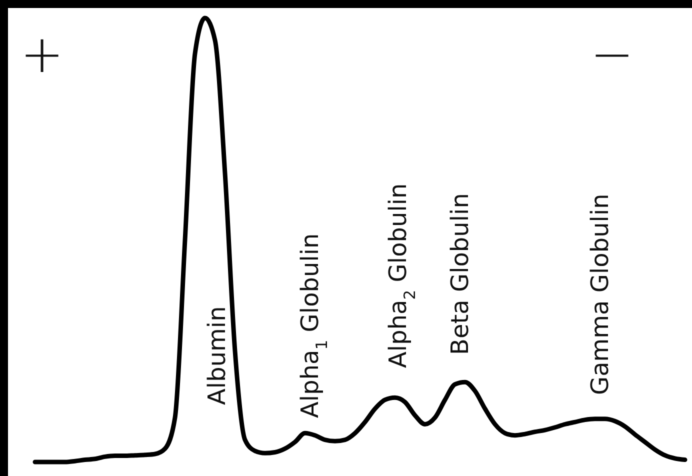 The image size is (692, 476). What do you see at coordinates (217, 355) in the screenshot?
I see `annotation: Albumin` at bounding box center [217, 355].